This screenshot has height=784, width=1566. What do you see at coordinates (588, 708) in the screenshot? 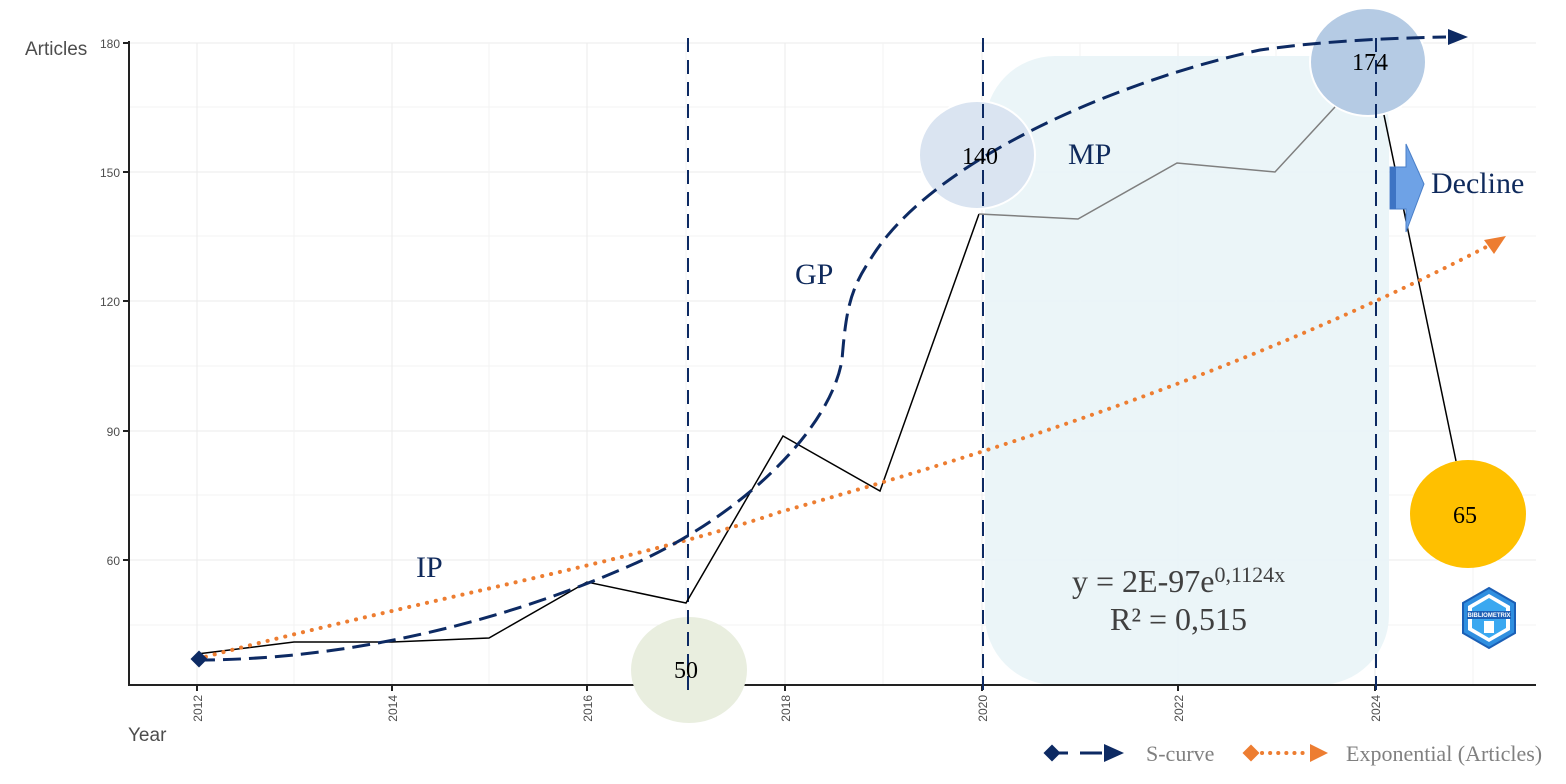
I see `x-tick-2016: 2016` at bounding box center [588, 708].